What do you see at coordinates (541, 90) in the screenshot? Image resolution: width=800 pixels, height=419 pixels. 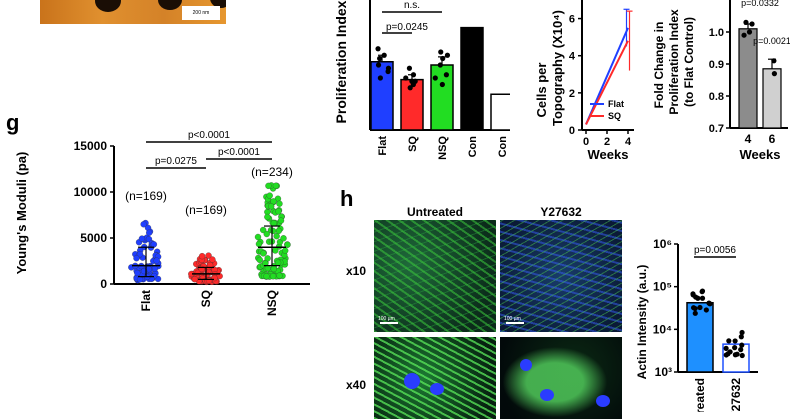 I see `y-axis-label-line1: Cells per` at bounding box center [541, 90].